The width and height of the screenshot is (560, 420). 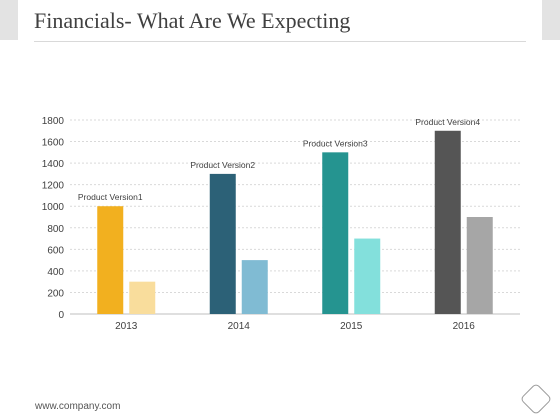 I want to click on title-divider, so click(x=280, y=41).